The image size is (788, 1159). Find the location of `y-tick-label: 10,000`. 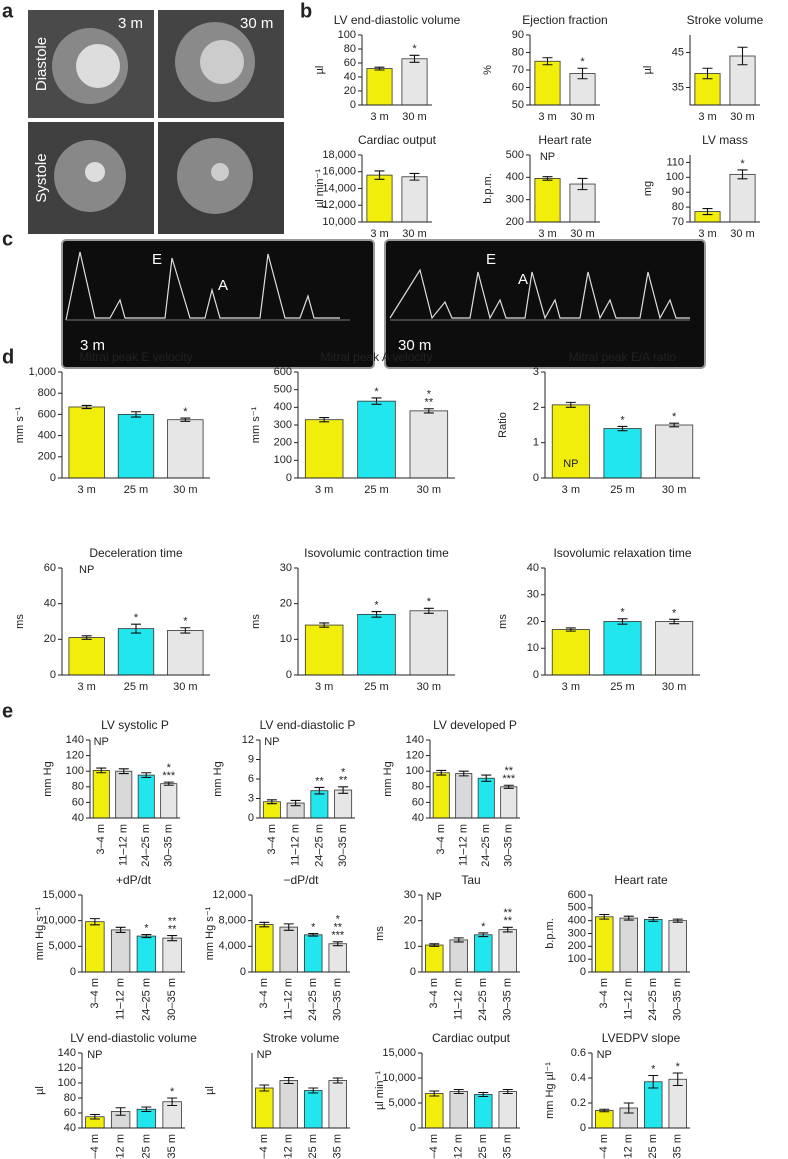

y-tick-label: 10,000 is located at coordinates (59, 921).